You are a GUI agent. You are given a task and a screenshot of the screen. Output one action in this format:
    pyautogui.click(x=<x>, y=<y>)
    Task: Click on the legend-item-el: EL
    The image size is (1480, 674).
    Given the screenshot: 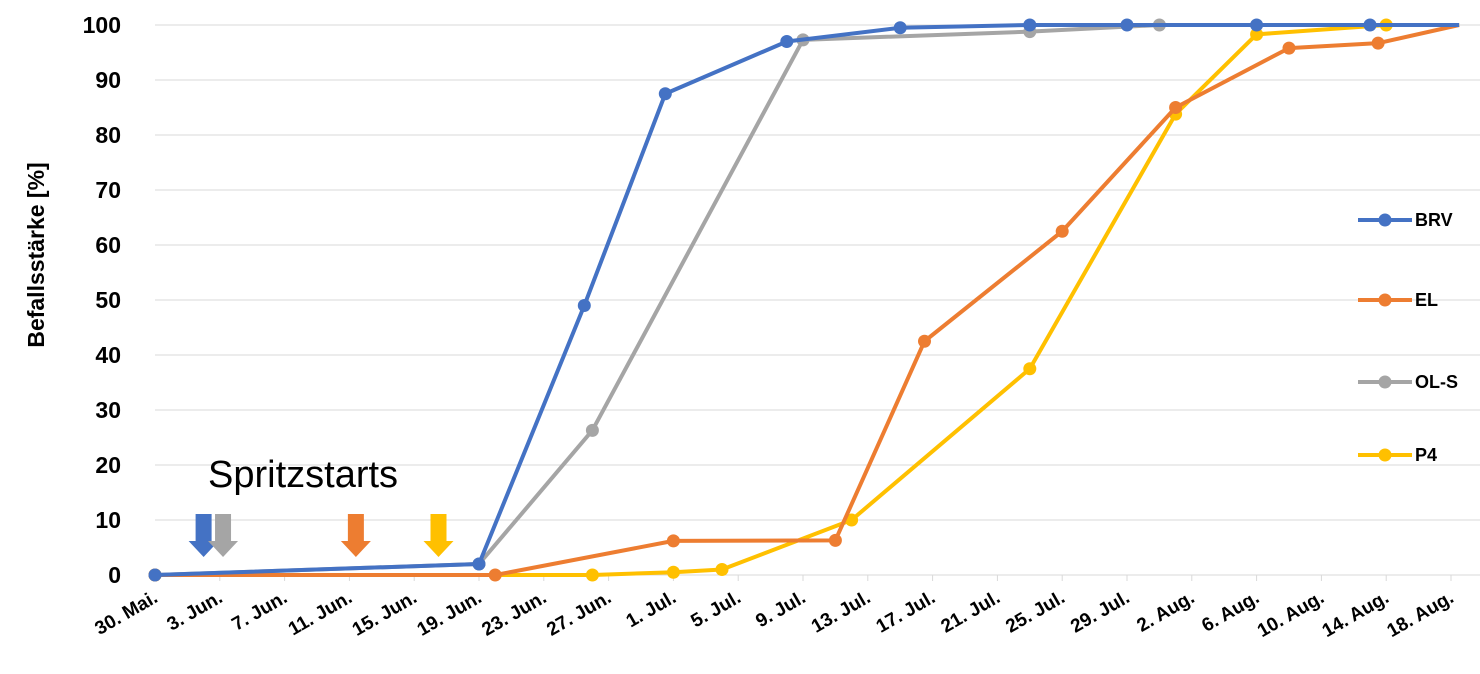 What is the action you would take?
    pyautogui.click(x=1398, y=300)
    